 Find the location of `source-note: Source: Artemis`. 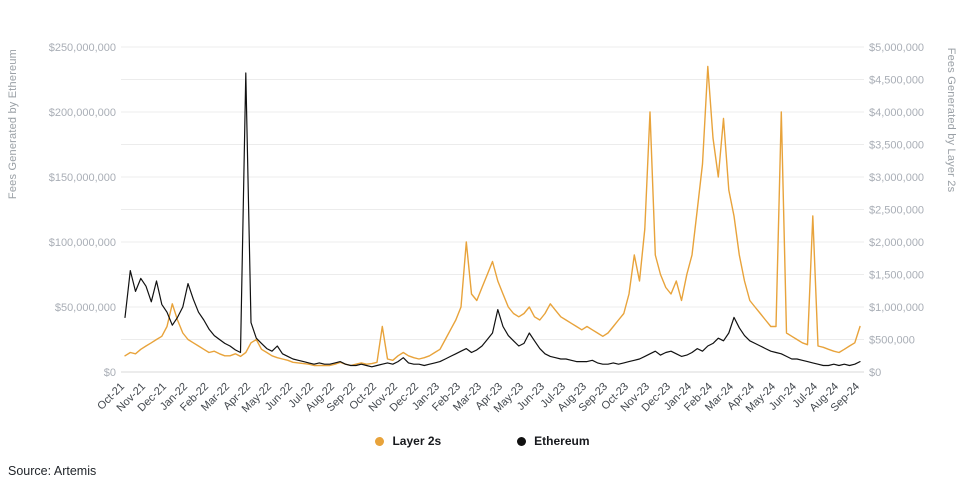

source-note: Source: Artemis is located at coordinates (52, 471).